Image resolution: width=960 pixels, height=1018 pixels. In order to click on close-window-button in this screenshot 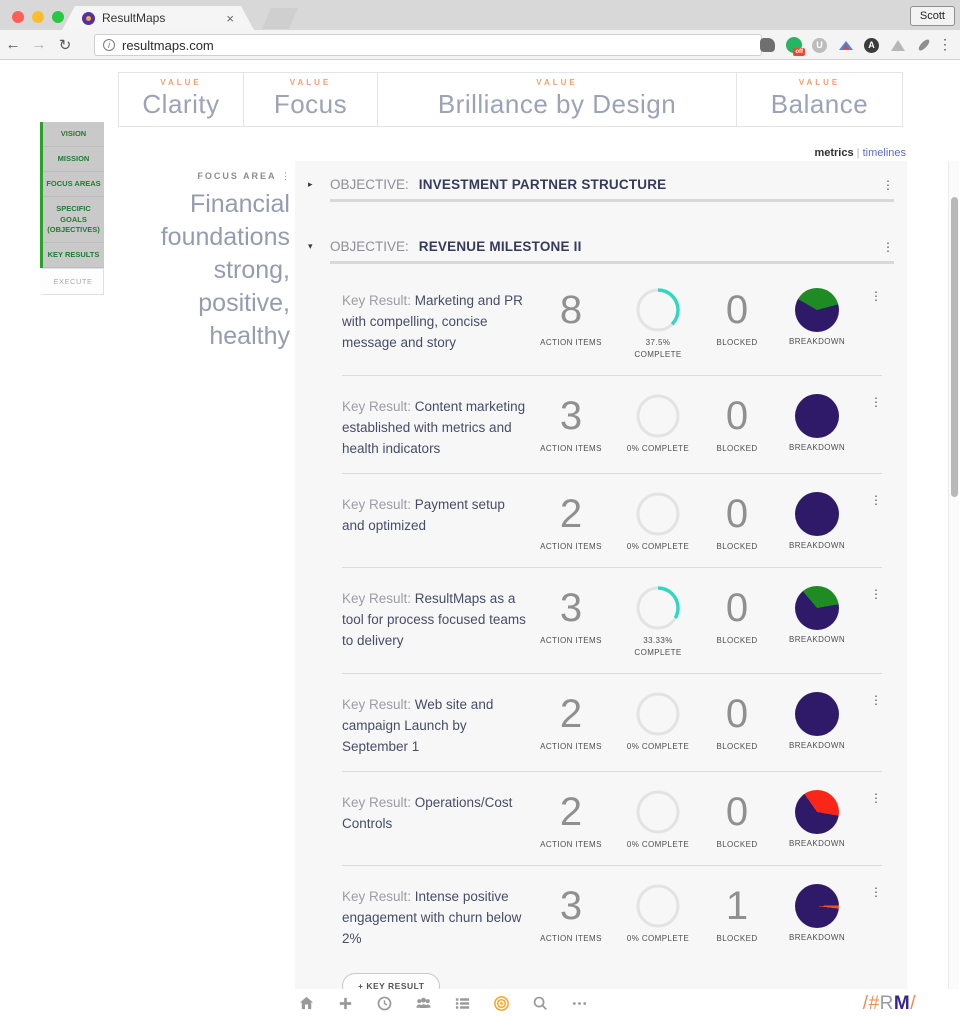, I will do `click(18, 17)`.